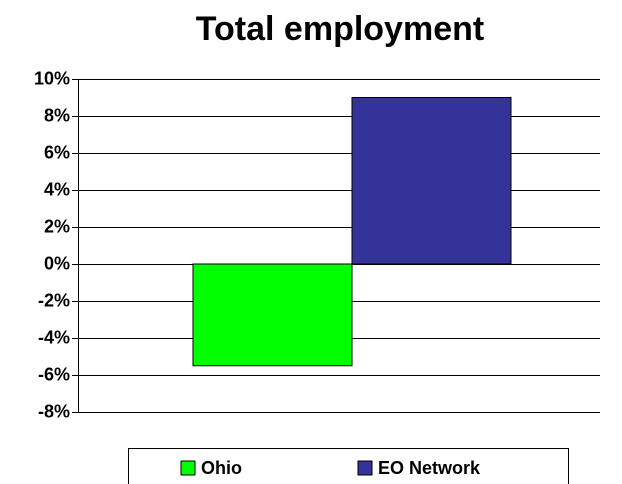  Describe the element at coordinates (54, 337) in the screenshot. I see `y-tick-label: -4%` at that location.